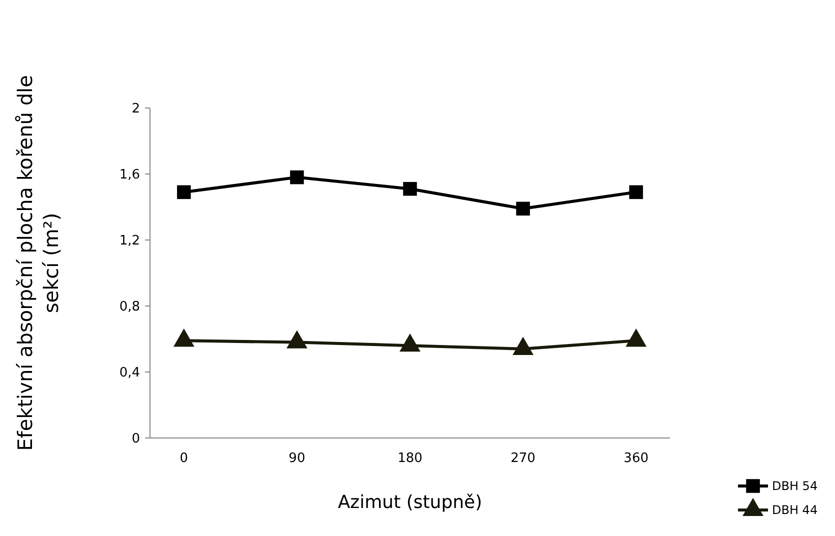 This screenshot has width=835, height=536. Describe the element at coordinates (129, 307) in the screenshot. I see `y-tick-label: 0,8` at that location.